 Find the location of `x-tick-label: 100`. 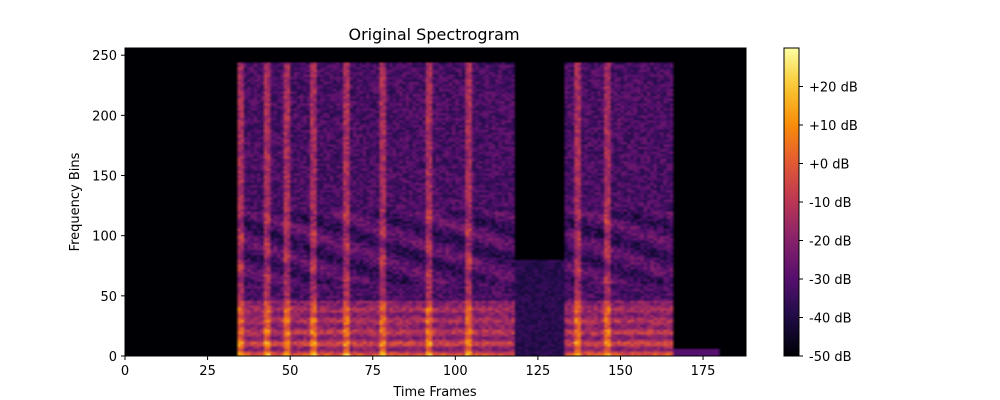

x-tick-label: 100 is located at coordinates (455, 371).